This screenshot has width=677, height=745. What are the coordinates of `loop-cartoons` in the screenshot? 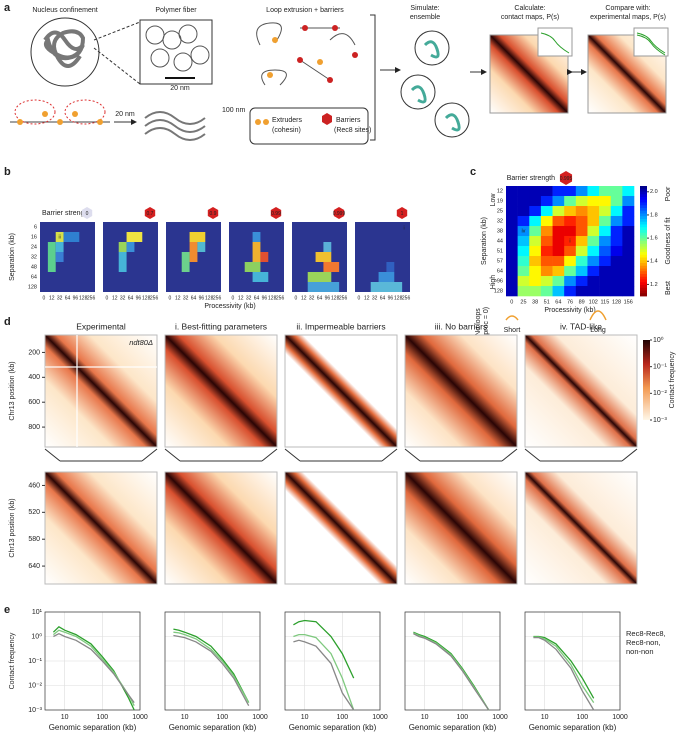 It's located at (306, 54).